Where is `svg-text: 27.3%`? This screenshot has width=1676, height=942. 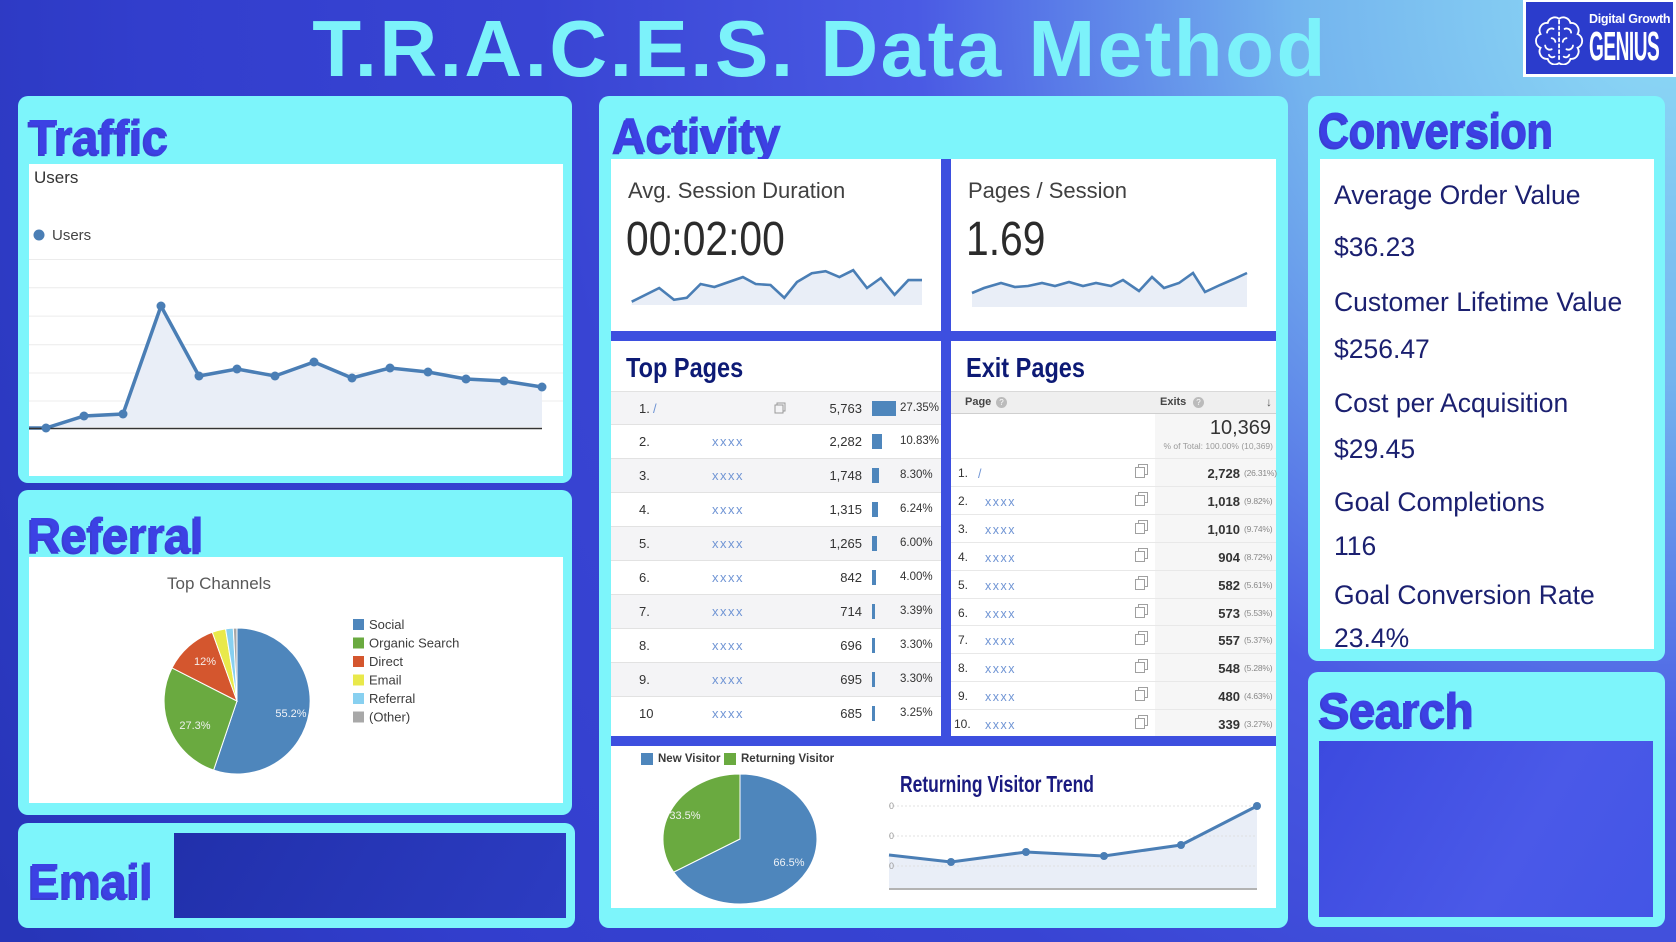
svg-text: 27.3% is located at coordinates (194, 726).